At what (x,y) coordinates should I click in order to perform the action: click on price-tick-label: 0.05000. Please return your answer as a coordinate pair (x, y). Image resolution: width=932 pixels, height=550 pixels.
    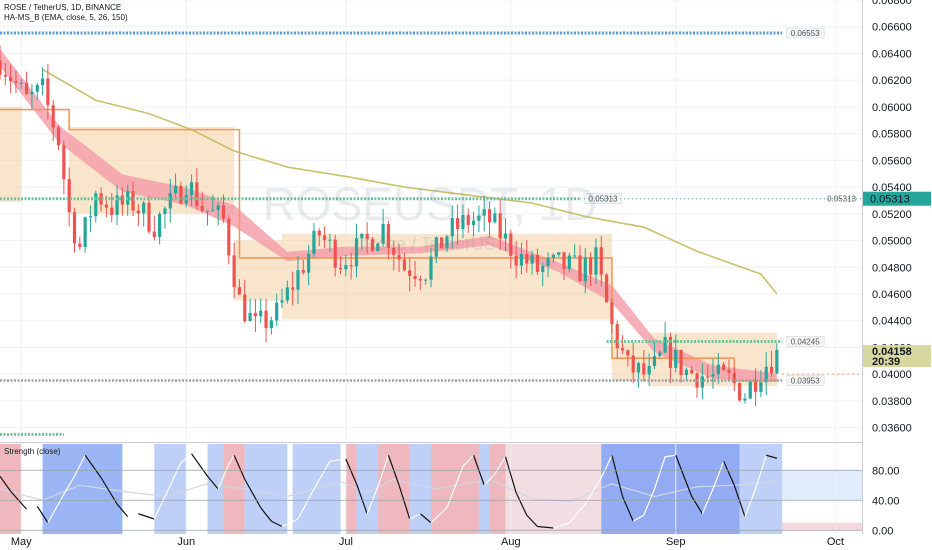
    Looking at the image, I should click on (892, 242).